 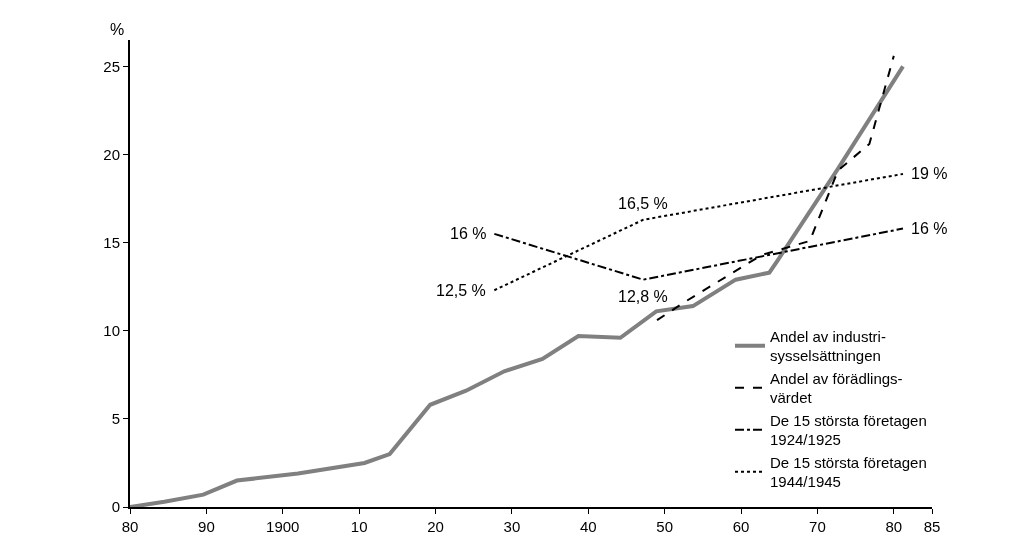 What do you see at coordinates (588, 526) in the screenshot?
I see `x-tick-label: 40` at bounding box center [588, 526].